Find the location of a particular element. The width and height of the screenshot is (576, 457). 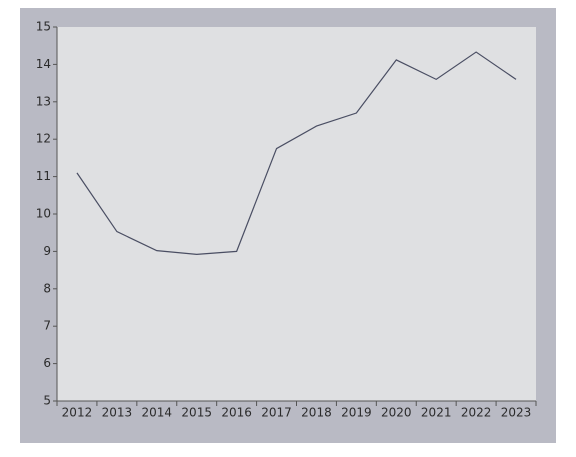

x-tick-label: 2015 is located at coordinates (196, 413).